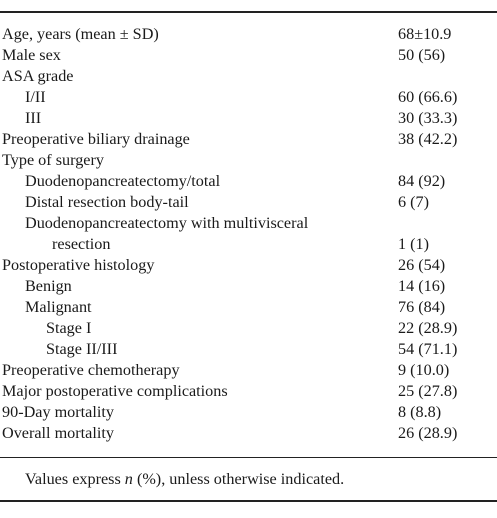 The width and height of the screenshot is (497, 518). Describe the element at coordinates (428, 97) in the screenshot. I see `row-value: 60 (66.6)` at that location.